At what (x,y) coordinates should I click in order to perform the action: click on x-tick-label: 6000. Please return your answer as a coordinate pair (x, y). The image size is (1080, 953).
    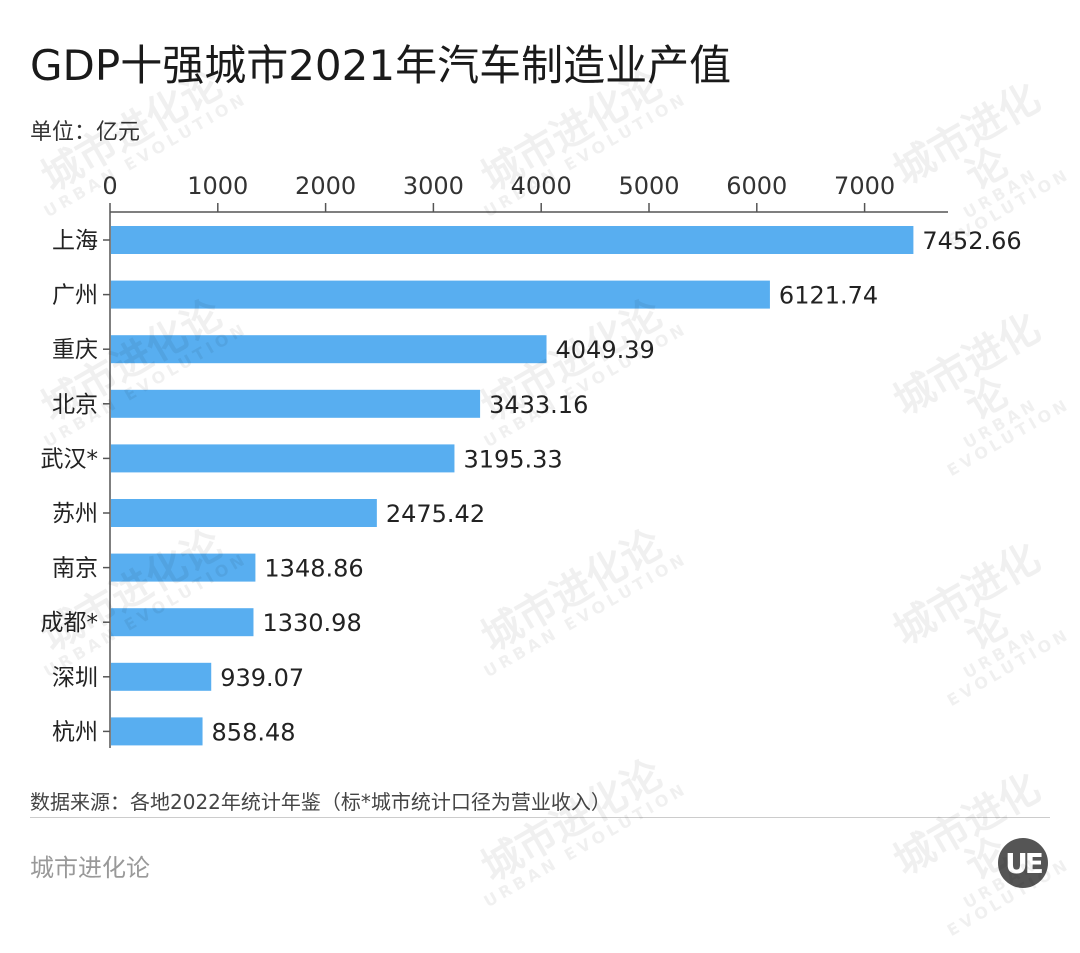
    Looking at the image, I should click on (756, 186).